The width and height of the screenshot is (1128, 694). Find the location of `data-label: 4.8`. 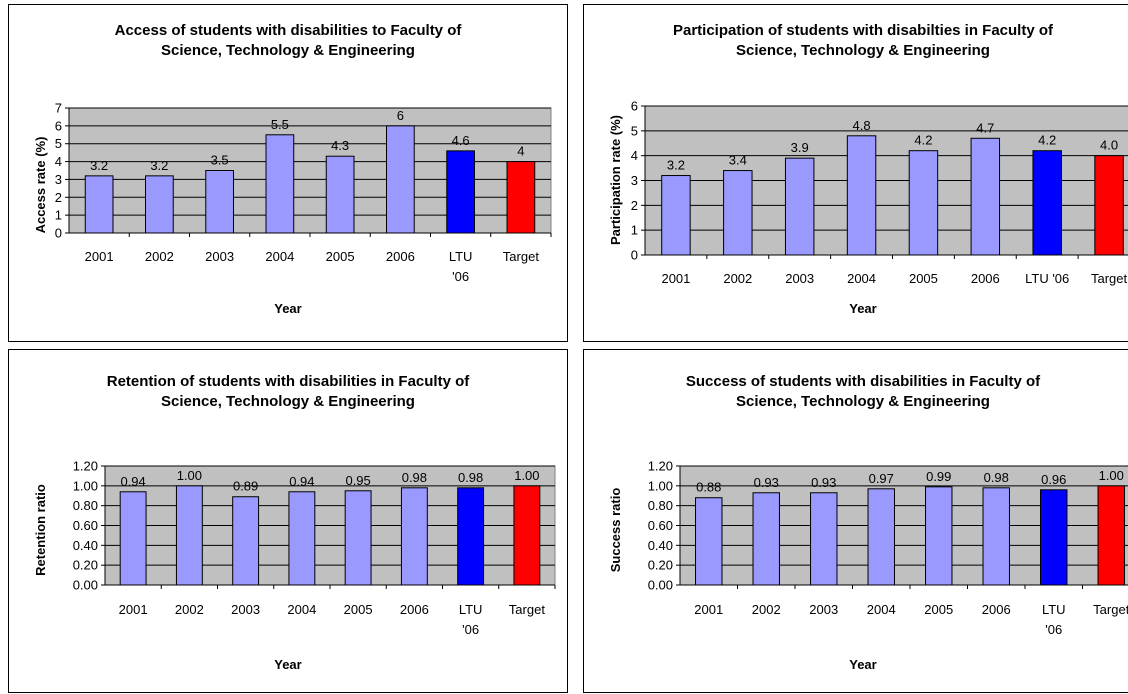

data-label: 4.8 is located at coordinates (862, 125).